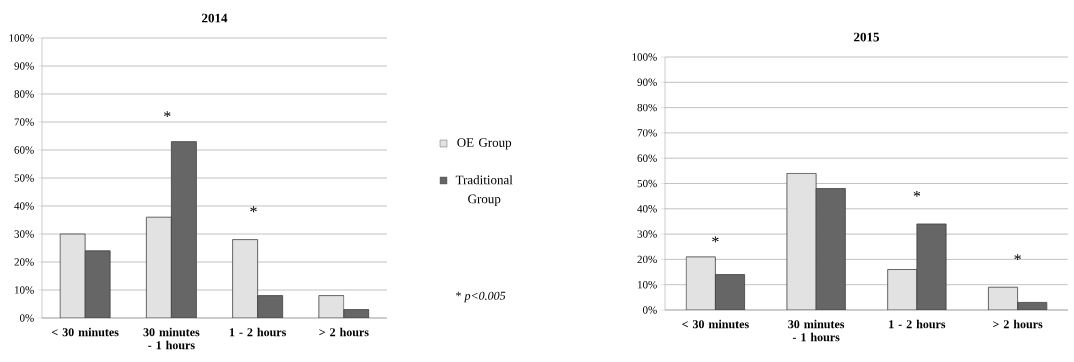 The height and width of the screenshot is (362, 1074). What do you see at coordinates (484, 190) in the screenshot?
I see `legend-label: Traditional Group` at bounding box center [484, 190].